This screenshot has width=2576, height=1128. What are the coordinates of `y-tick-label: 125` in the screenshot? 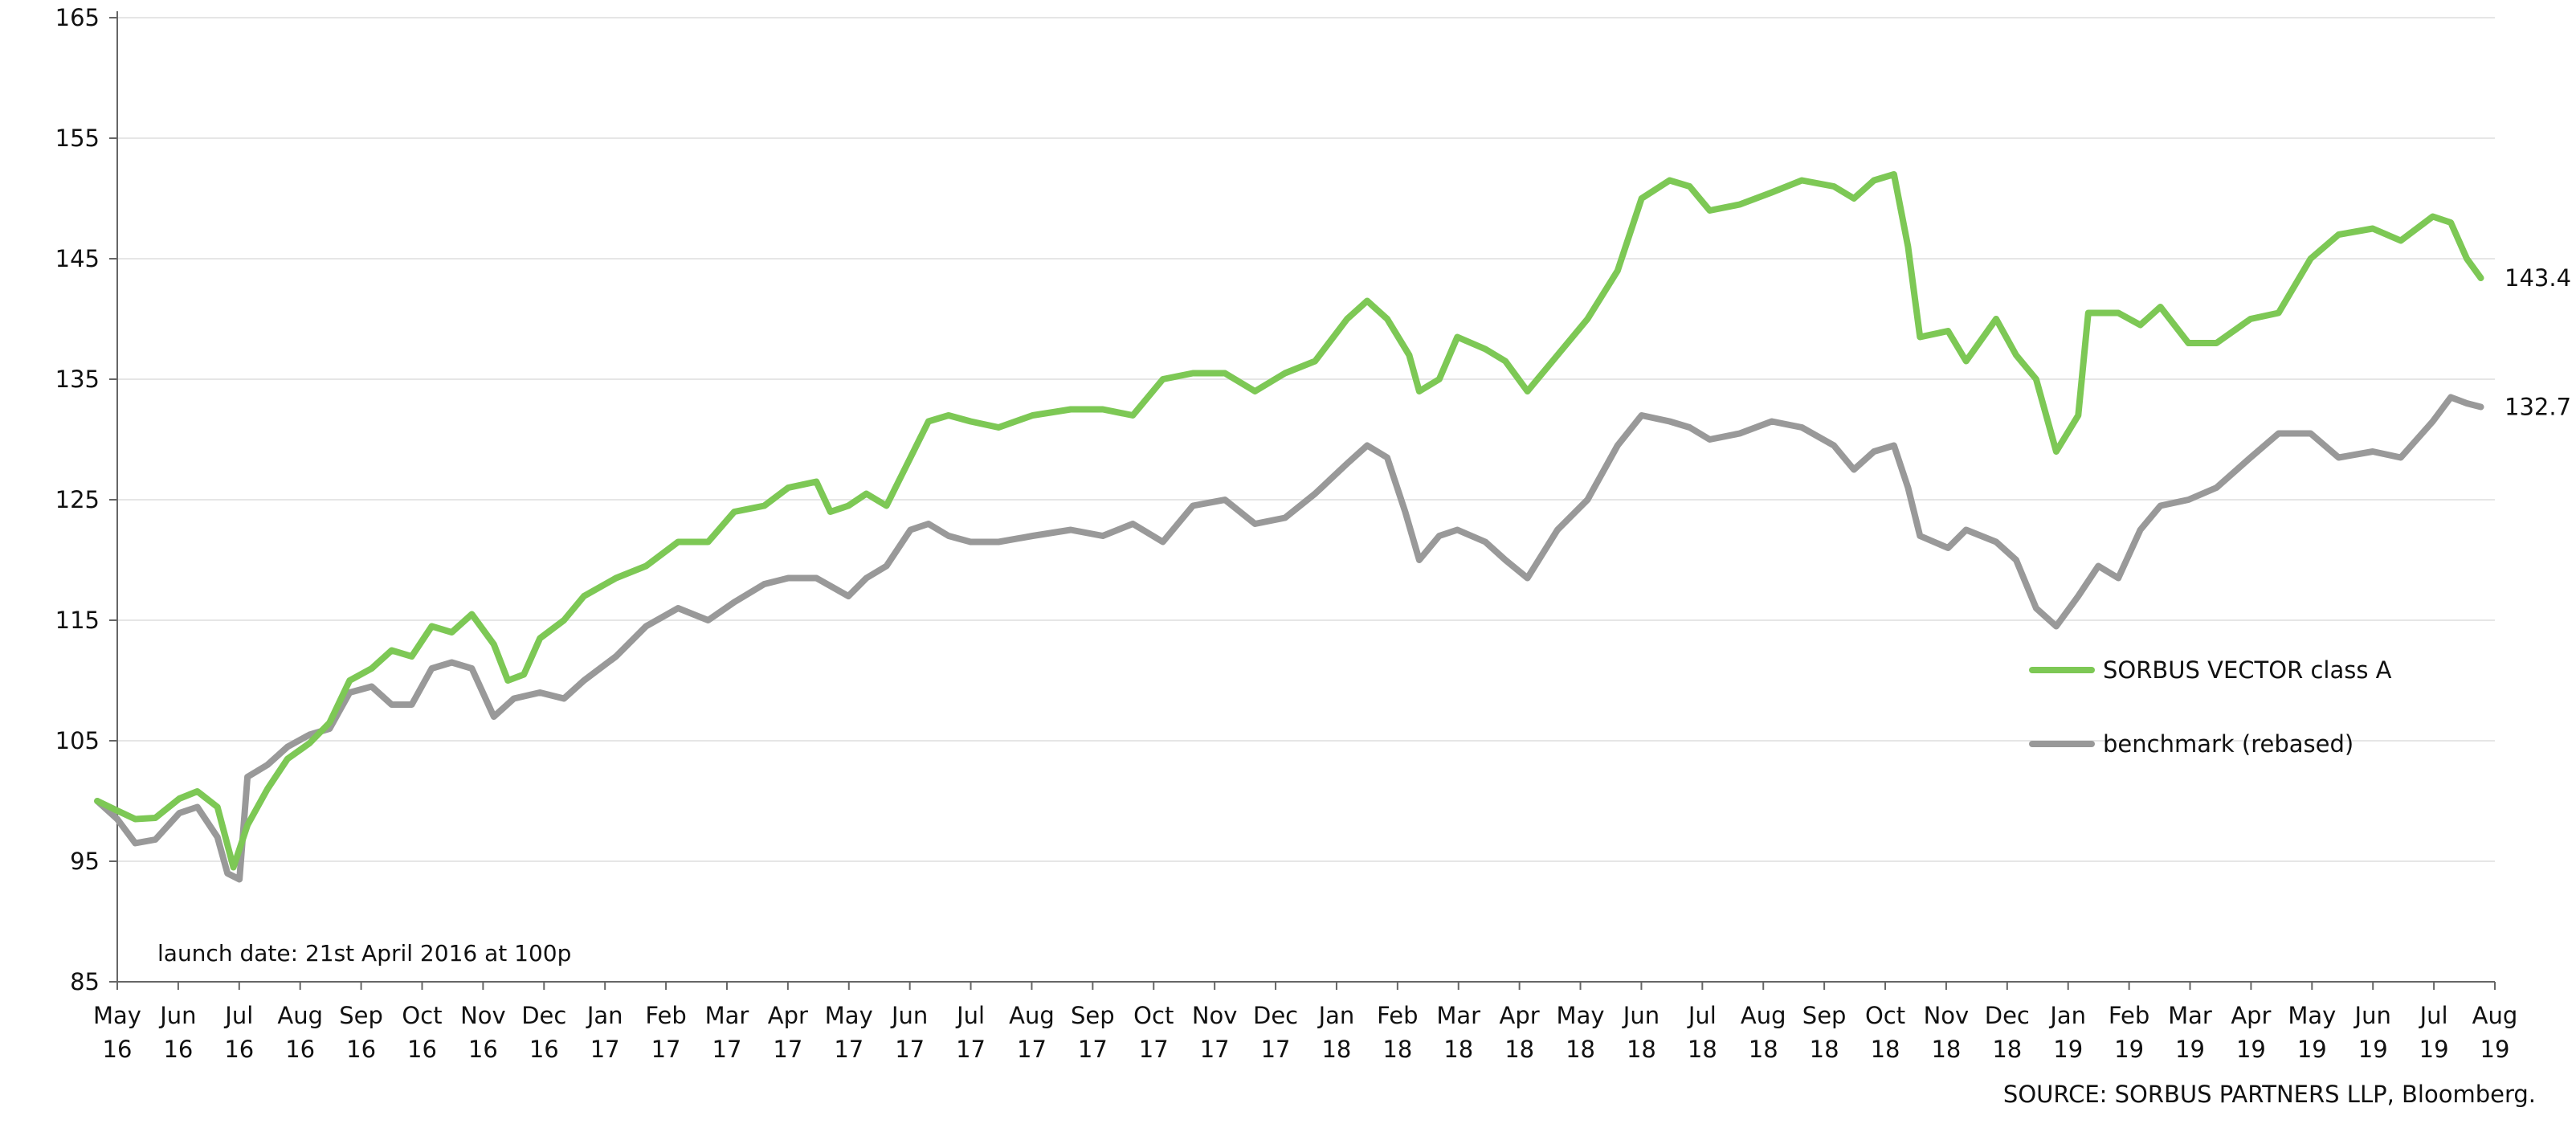 It's located at (77, 500).